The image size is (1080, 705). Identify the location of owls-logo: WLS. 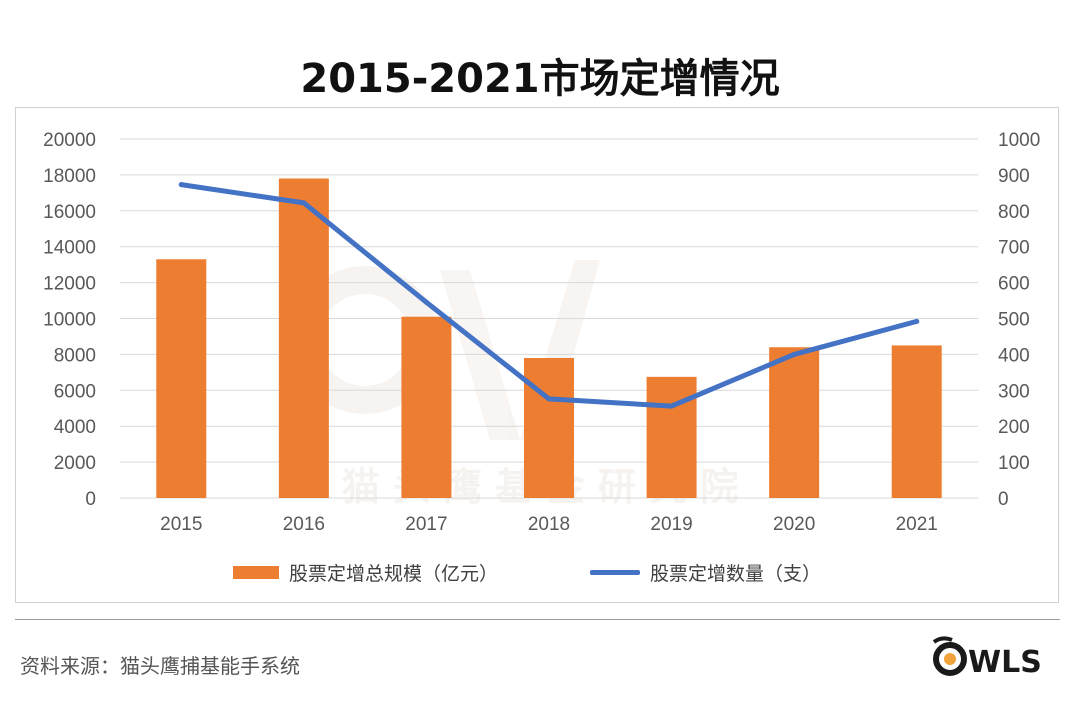
(986, 658).